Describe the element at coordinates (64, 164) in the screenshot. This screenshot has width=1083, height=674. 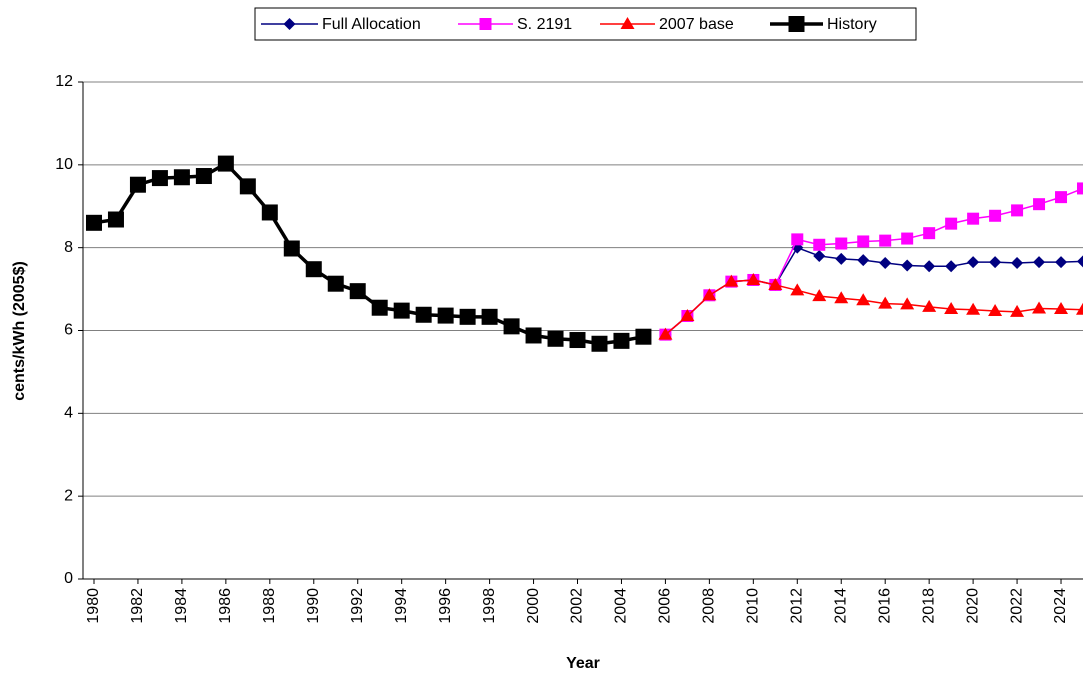
I see `y-tick-label: 10` at that location.